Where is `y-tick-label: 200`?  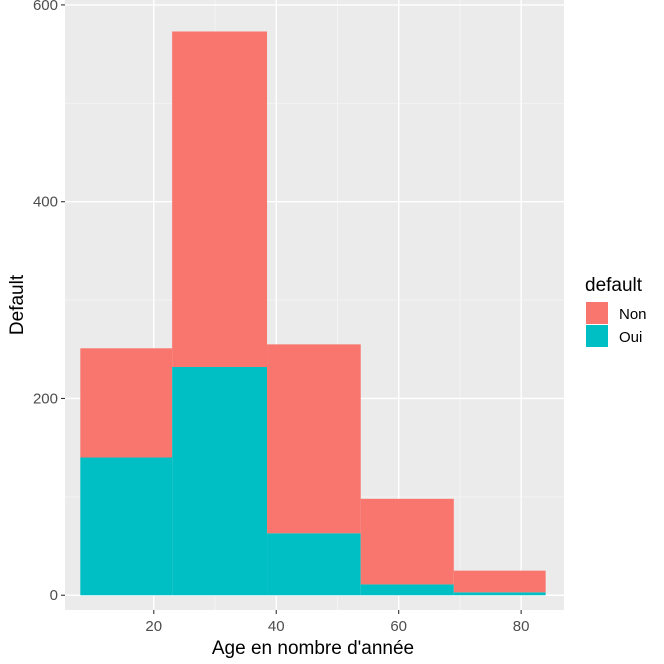
y-tick-label: 200 is located at coordinates (45, 398).